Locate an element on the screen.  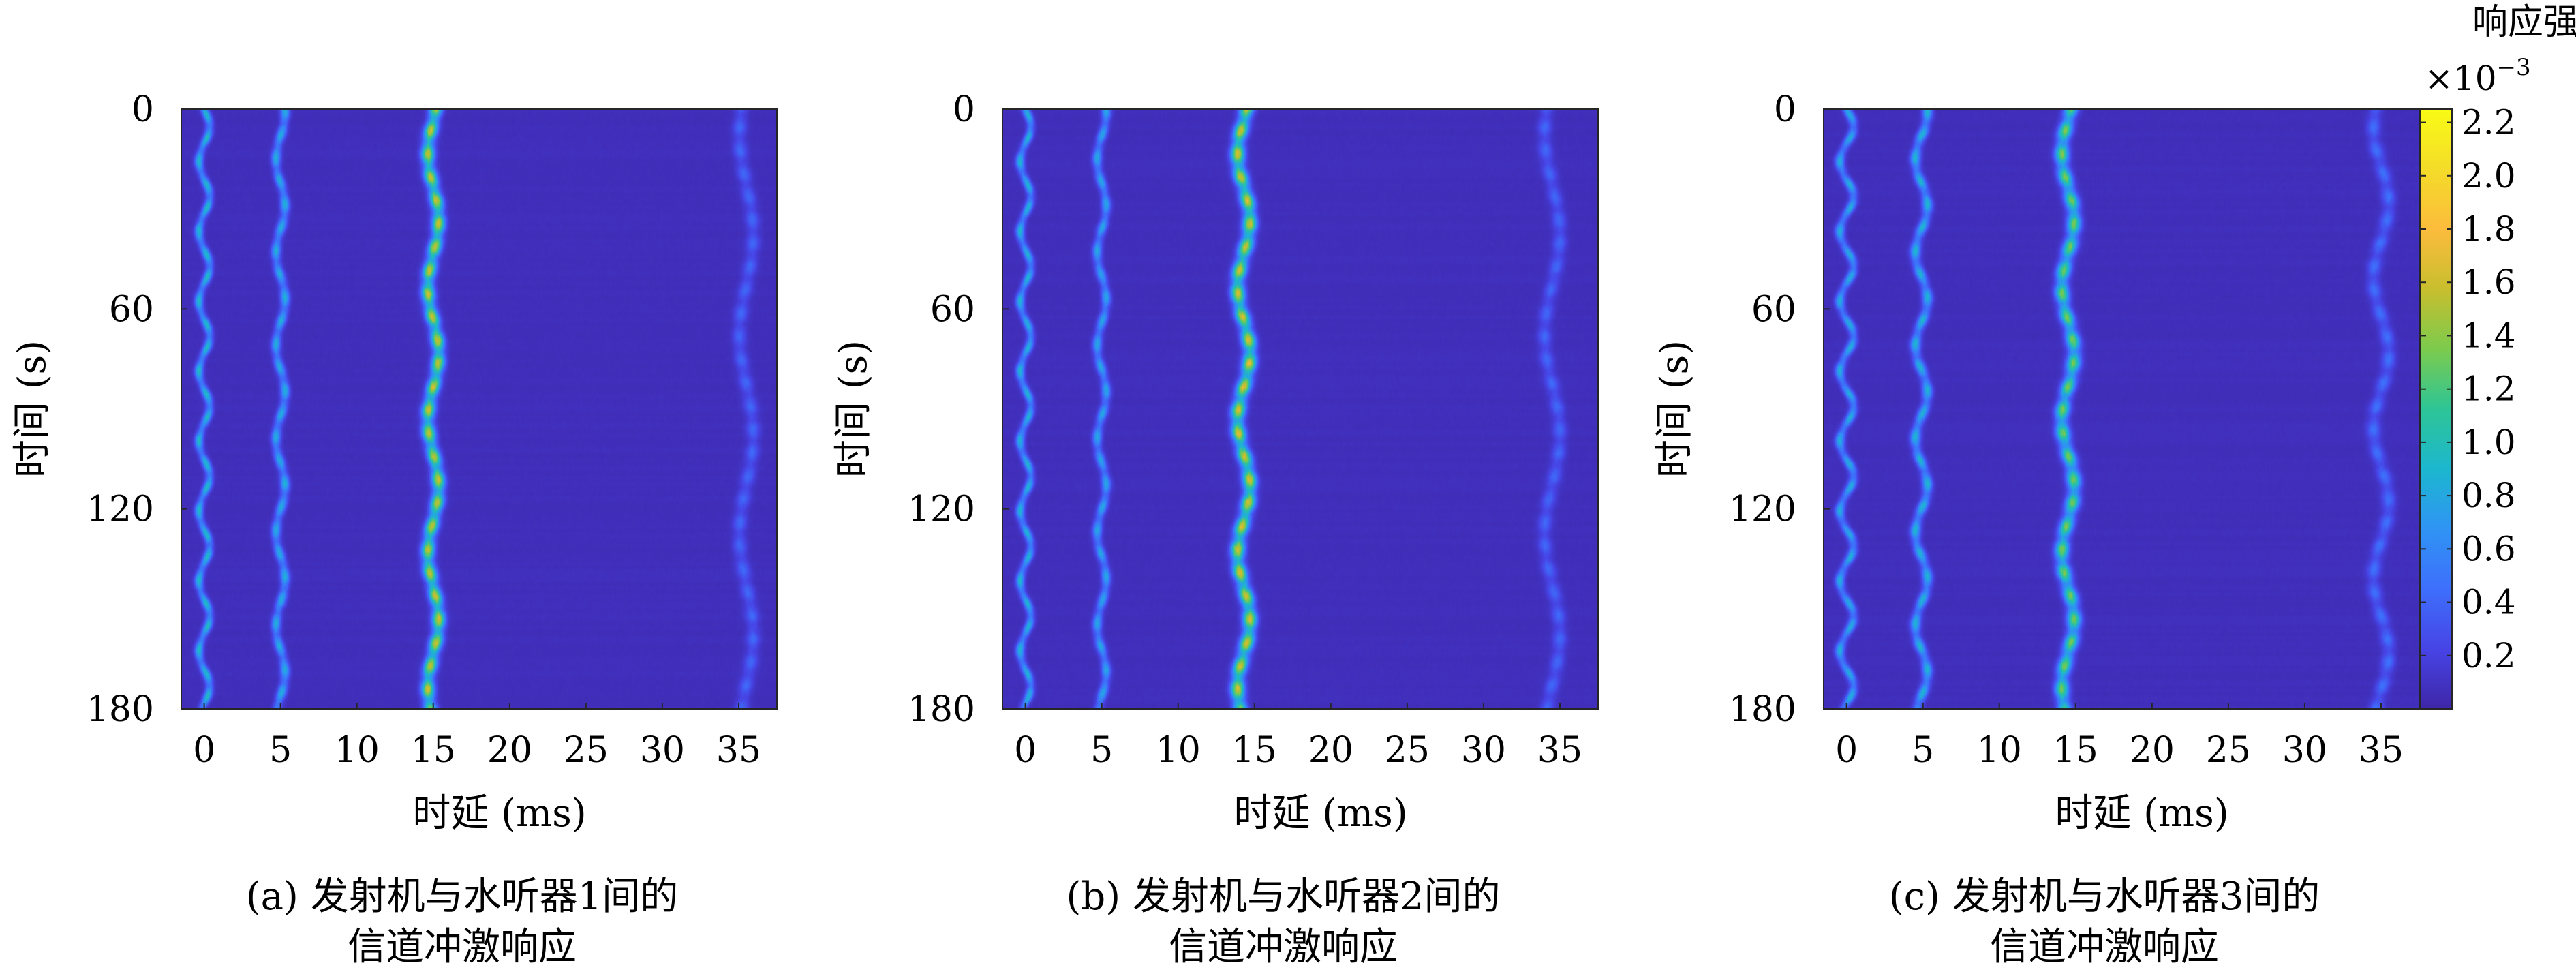
colorbar-tick-label: 0.8 is located at coordinates (2489, 495).